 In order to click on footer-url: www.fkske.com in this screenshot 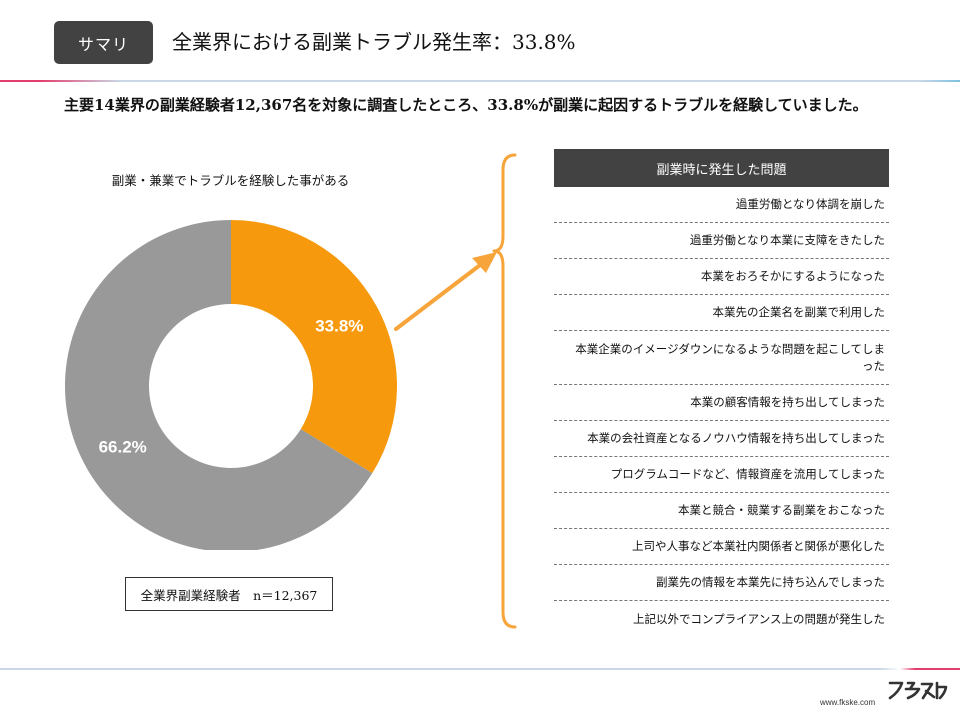, I will do `click(848, 702)`.